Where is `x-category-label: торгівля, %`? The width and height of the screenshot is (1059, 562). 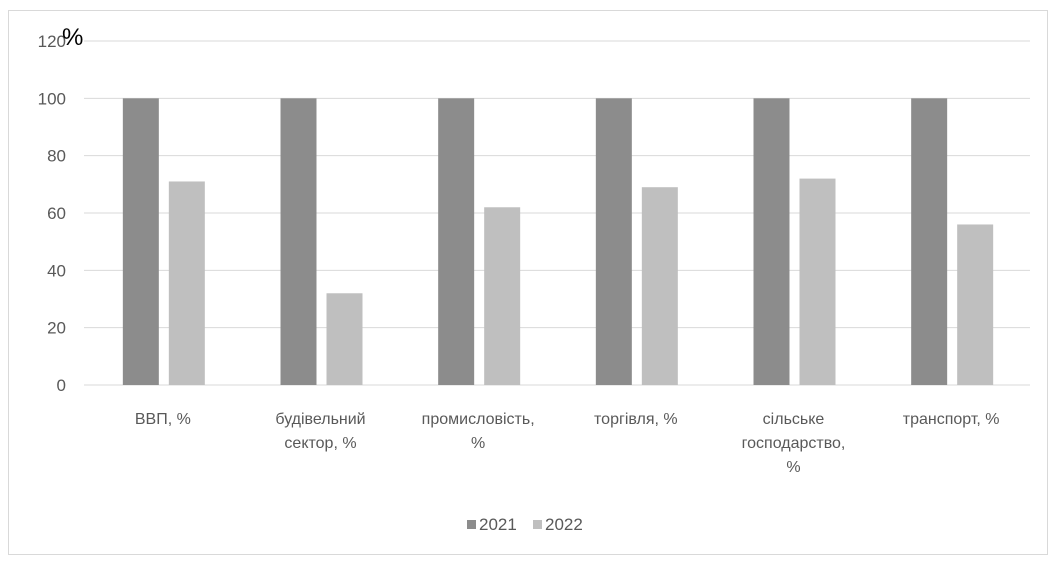 x-category-label: торгівля, % is located at coordinates (636, 419).